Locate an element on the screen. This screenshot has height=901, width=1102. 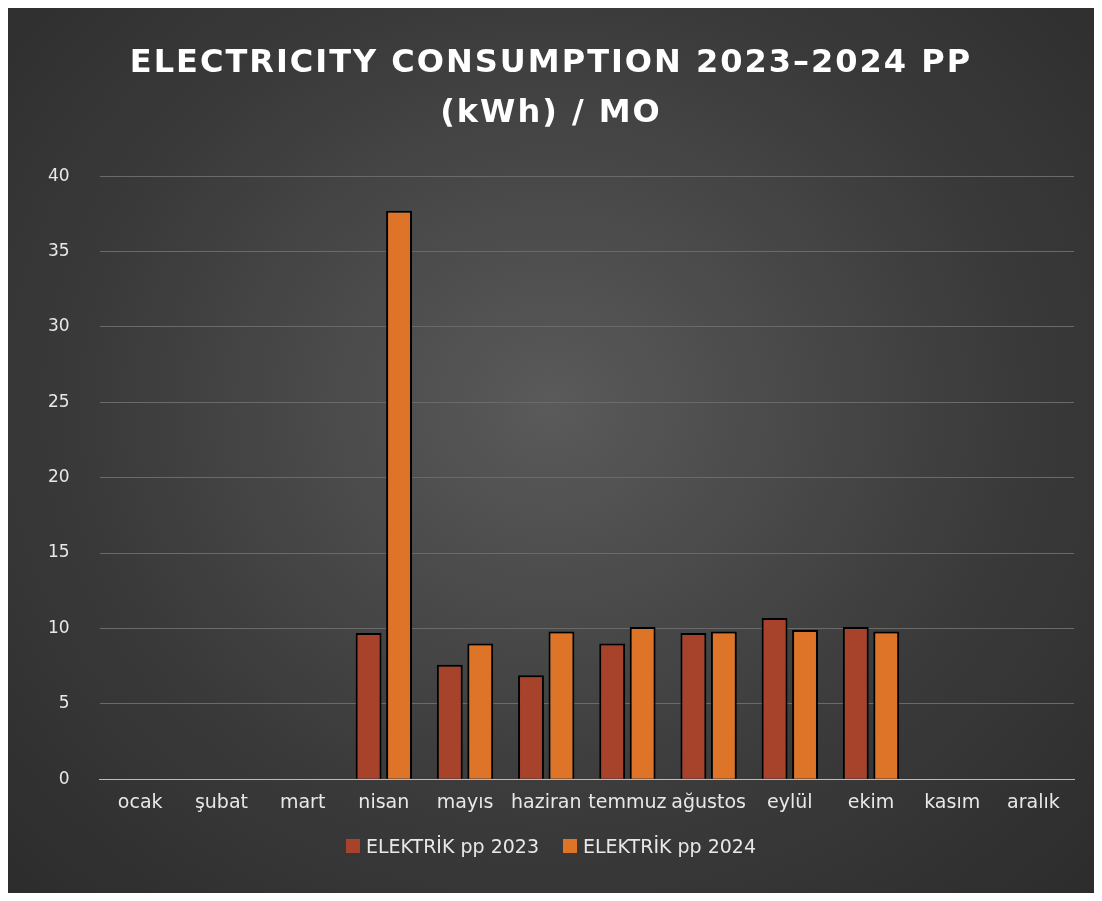
chart-title: ELECTRICITY CONSUMPTION 2023–2024 PP (kWh) / MO is located at coordinates (551, 86).